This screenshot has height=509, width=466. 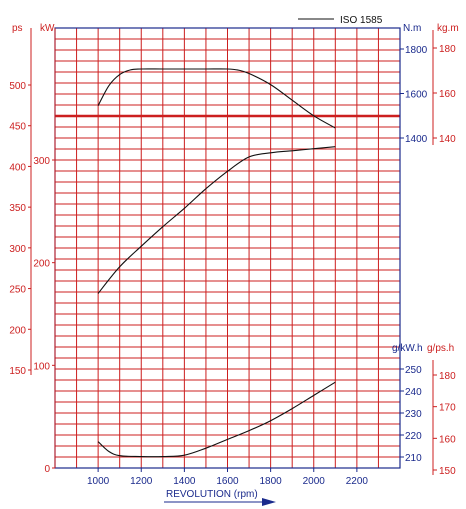 What do you see at coordinates (413, 392) in the screenshot?
I see `tick-label-gkwh: 240` at bounding box center [413, 392].